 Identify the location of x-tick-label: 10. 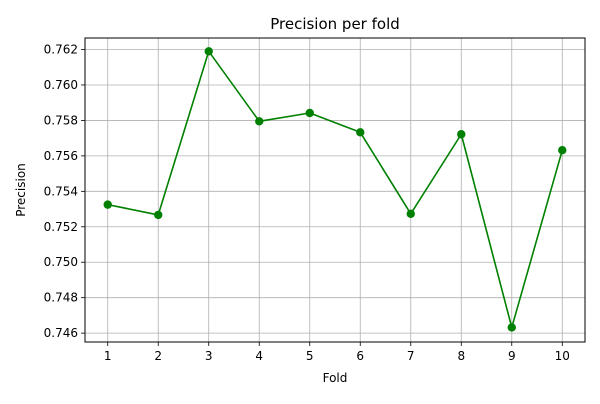
(562, 356).